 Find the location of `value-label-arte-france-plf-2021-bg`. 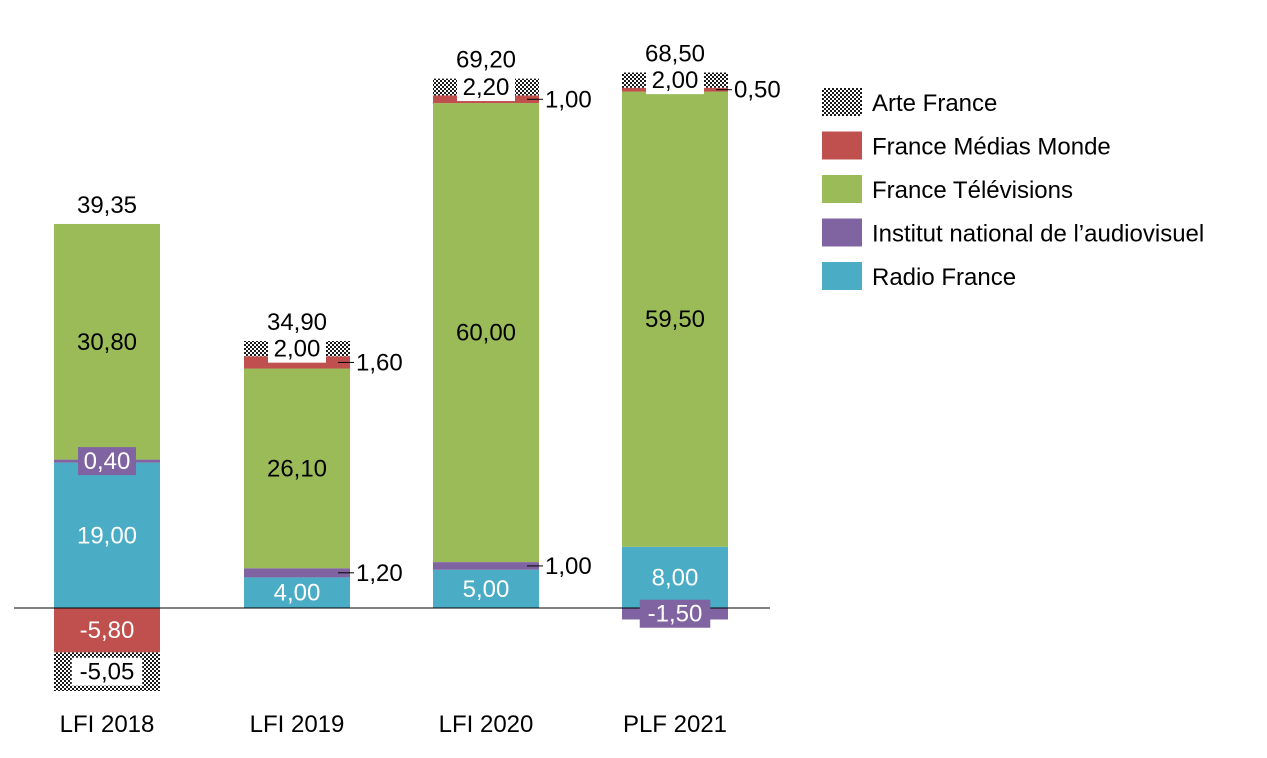

value-label-arte-france-plf-2021-bg is located at coordinates (675, 80).